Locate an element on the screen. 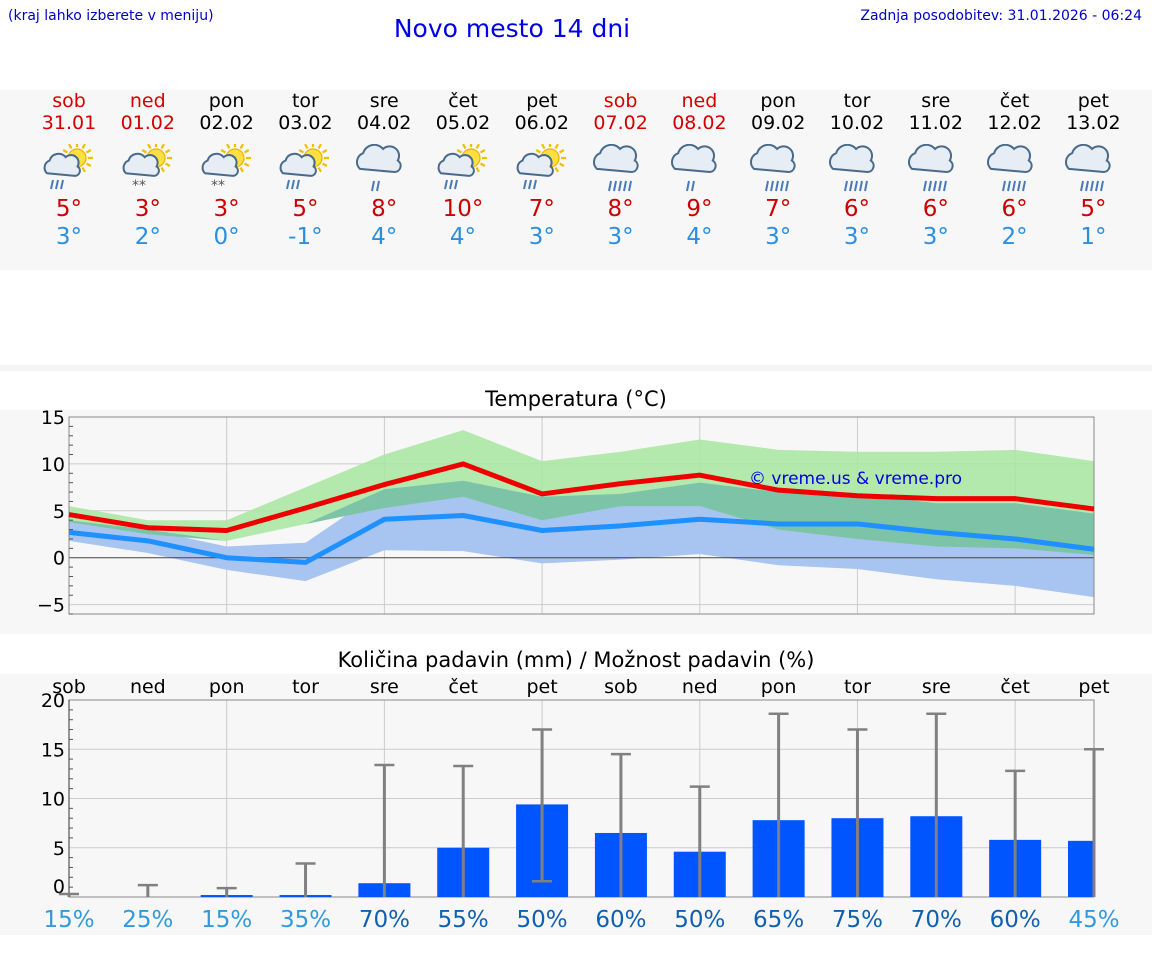  day-column: čet 05.02 10° 4° is located at coordinates (463, 170).